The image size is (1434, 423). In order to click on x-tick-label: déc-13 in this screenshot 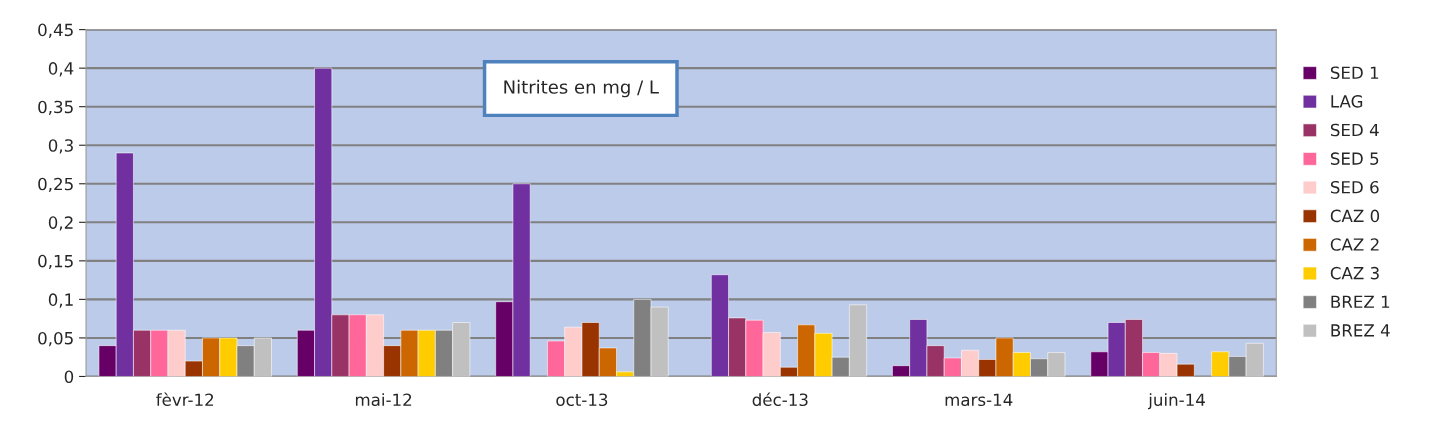, I will do `click(780, 399)`.